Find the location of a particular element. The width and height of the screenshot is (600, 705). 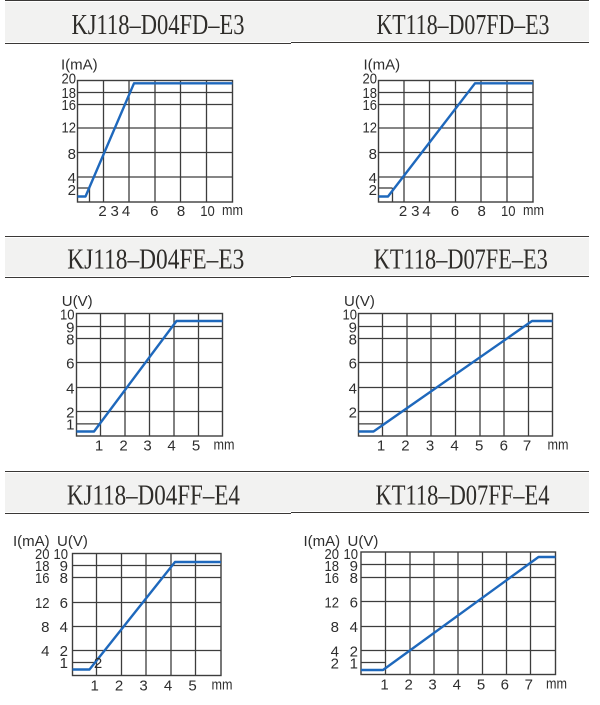

svg-text: KT118–D07FF–E4 is located at coordinates (463, 495).